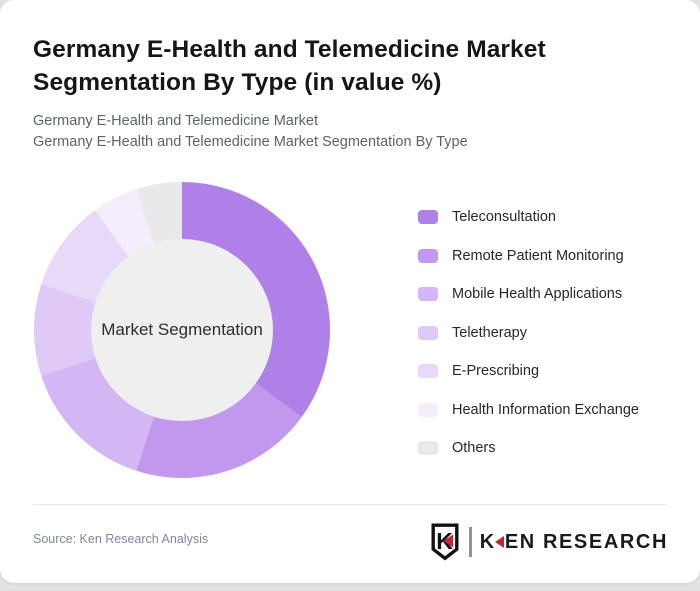  Describe the element at coordinates (350, 504) in the screenshot. I see `footer-divider` at that location.